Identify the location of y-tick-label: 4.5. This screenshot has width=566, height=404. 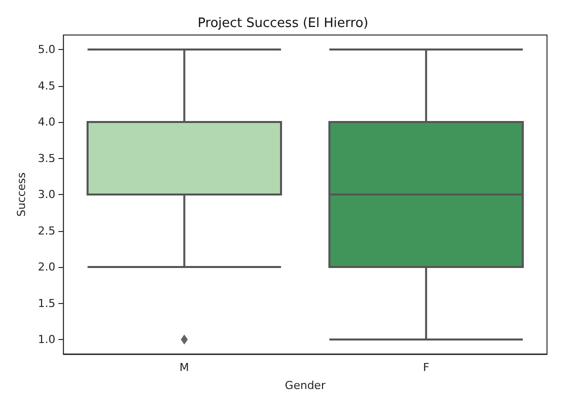
(47, 85).